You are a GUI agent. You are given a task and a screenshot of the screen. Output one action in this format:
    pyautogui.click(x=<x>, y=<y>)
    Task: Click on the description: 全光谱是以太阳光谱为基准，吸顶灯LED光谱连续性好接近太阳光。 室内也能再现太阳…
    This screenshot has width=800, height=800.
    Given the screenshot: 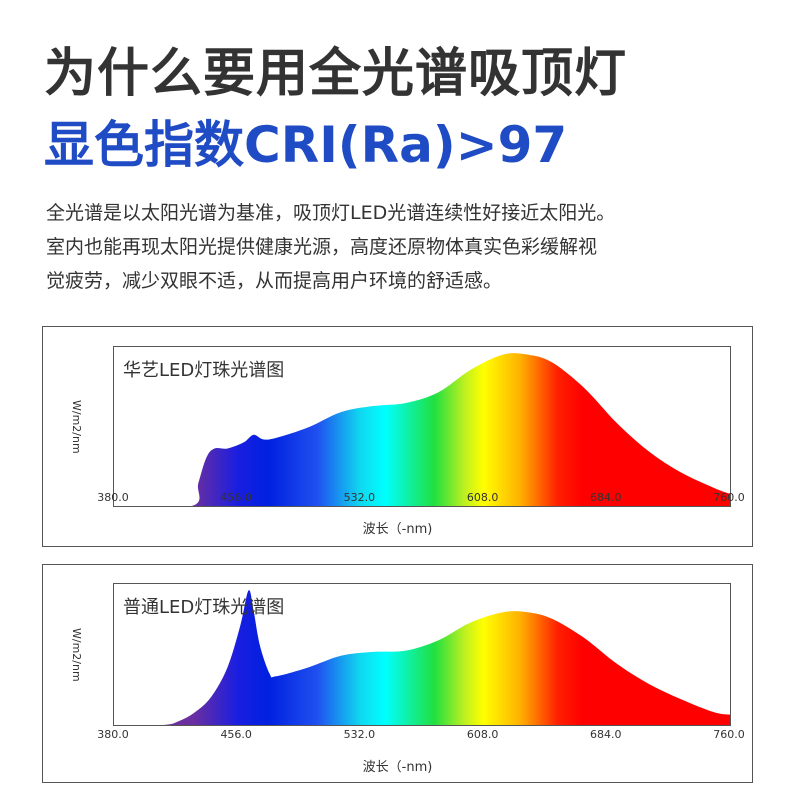 What is the action you would take?
    pyautogui.click(x=366, y=247)
    